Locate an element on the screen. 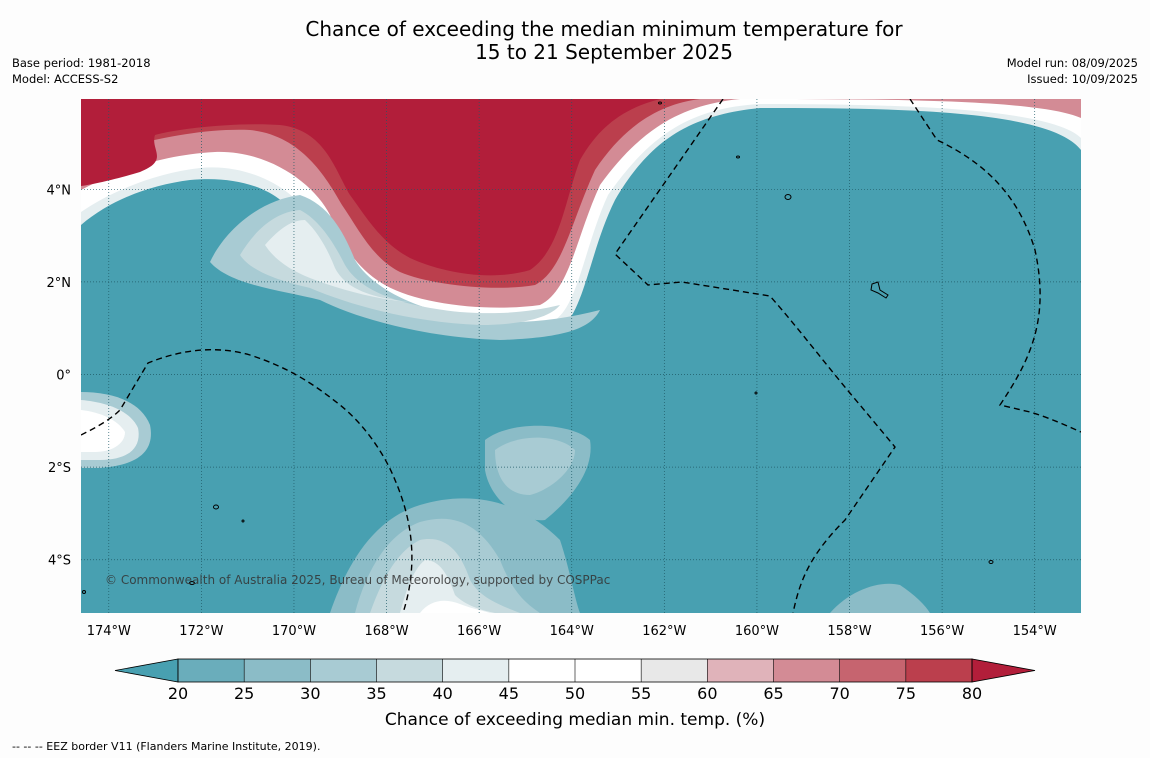  lon-tick-label: 156°W is located at coordinates (942, 631).